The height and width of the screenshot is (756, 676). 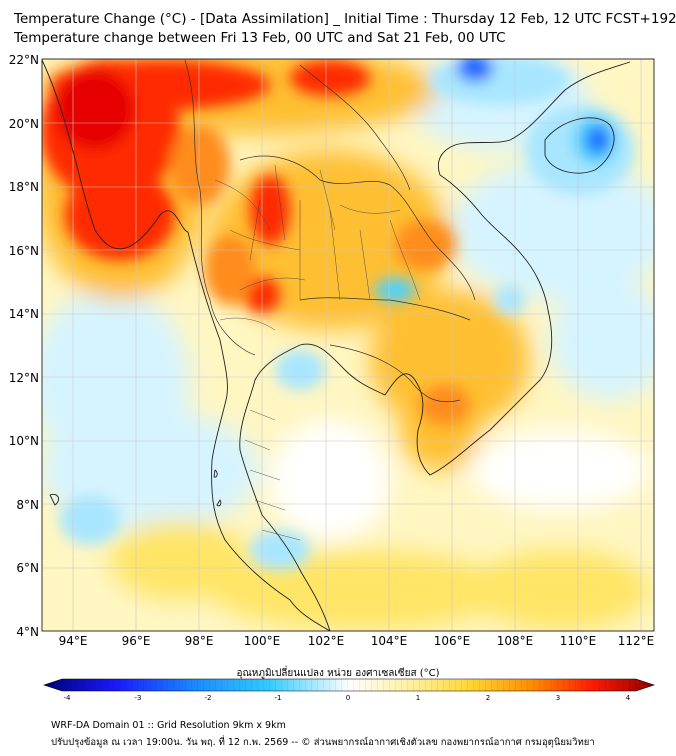 I want to click on lon-label: 104°E, so click(x=389, y=641).